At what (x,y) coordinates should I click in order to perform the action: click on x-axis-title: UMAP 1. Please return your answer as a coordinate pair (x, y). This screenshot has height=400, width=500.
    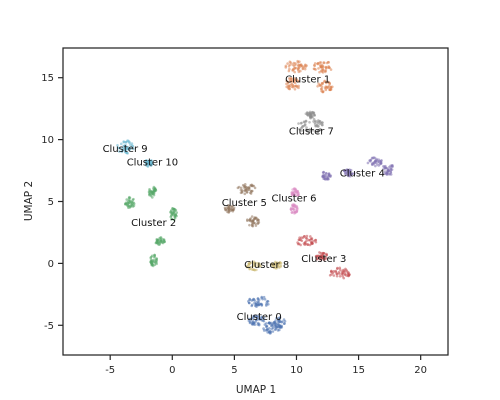
    Looking at the image, I should click on (256, 390).